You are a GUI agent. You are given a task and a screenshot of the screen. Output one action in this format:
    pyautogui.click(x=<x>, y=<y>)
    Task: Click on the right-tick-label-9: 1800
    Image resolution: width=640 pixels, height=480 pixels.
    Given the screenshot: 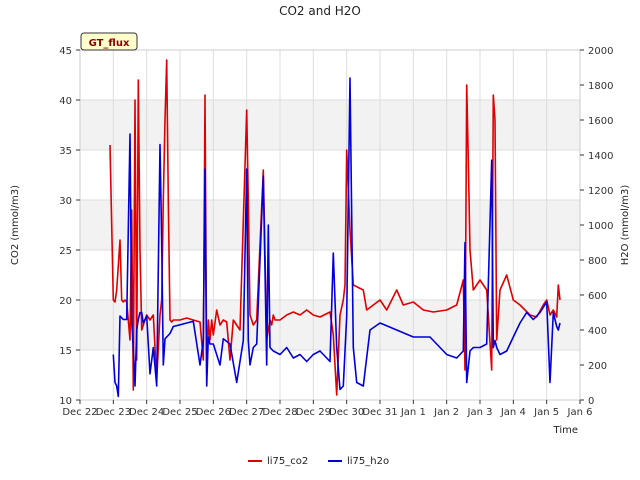 What is the action you would take?
    pyautogui.click(x=600, y=86)
    